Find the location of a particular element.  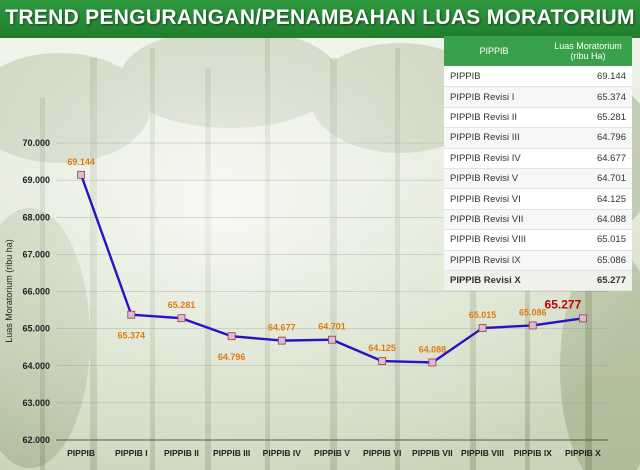

row-value: 64.796 is located at coordinates (588, 138).